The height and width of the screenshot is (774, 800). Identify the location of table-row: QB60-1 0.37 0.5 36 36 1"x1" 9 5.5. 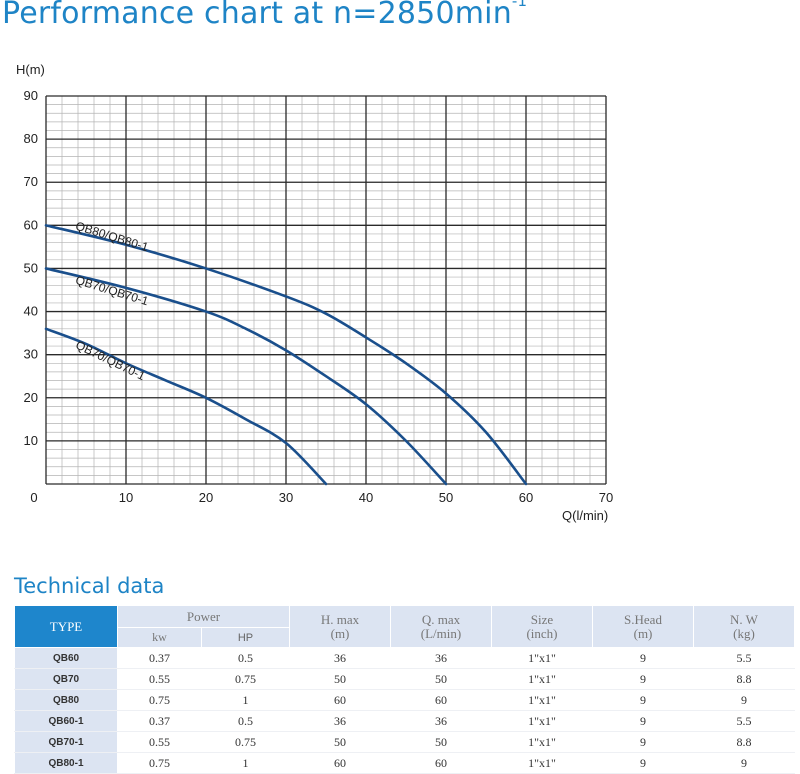
(404, 721).